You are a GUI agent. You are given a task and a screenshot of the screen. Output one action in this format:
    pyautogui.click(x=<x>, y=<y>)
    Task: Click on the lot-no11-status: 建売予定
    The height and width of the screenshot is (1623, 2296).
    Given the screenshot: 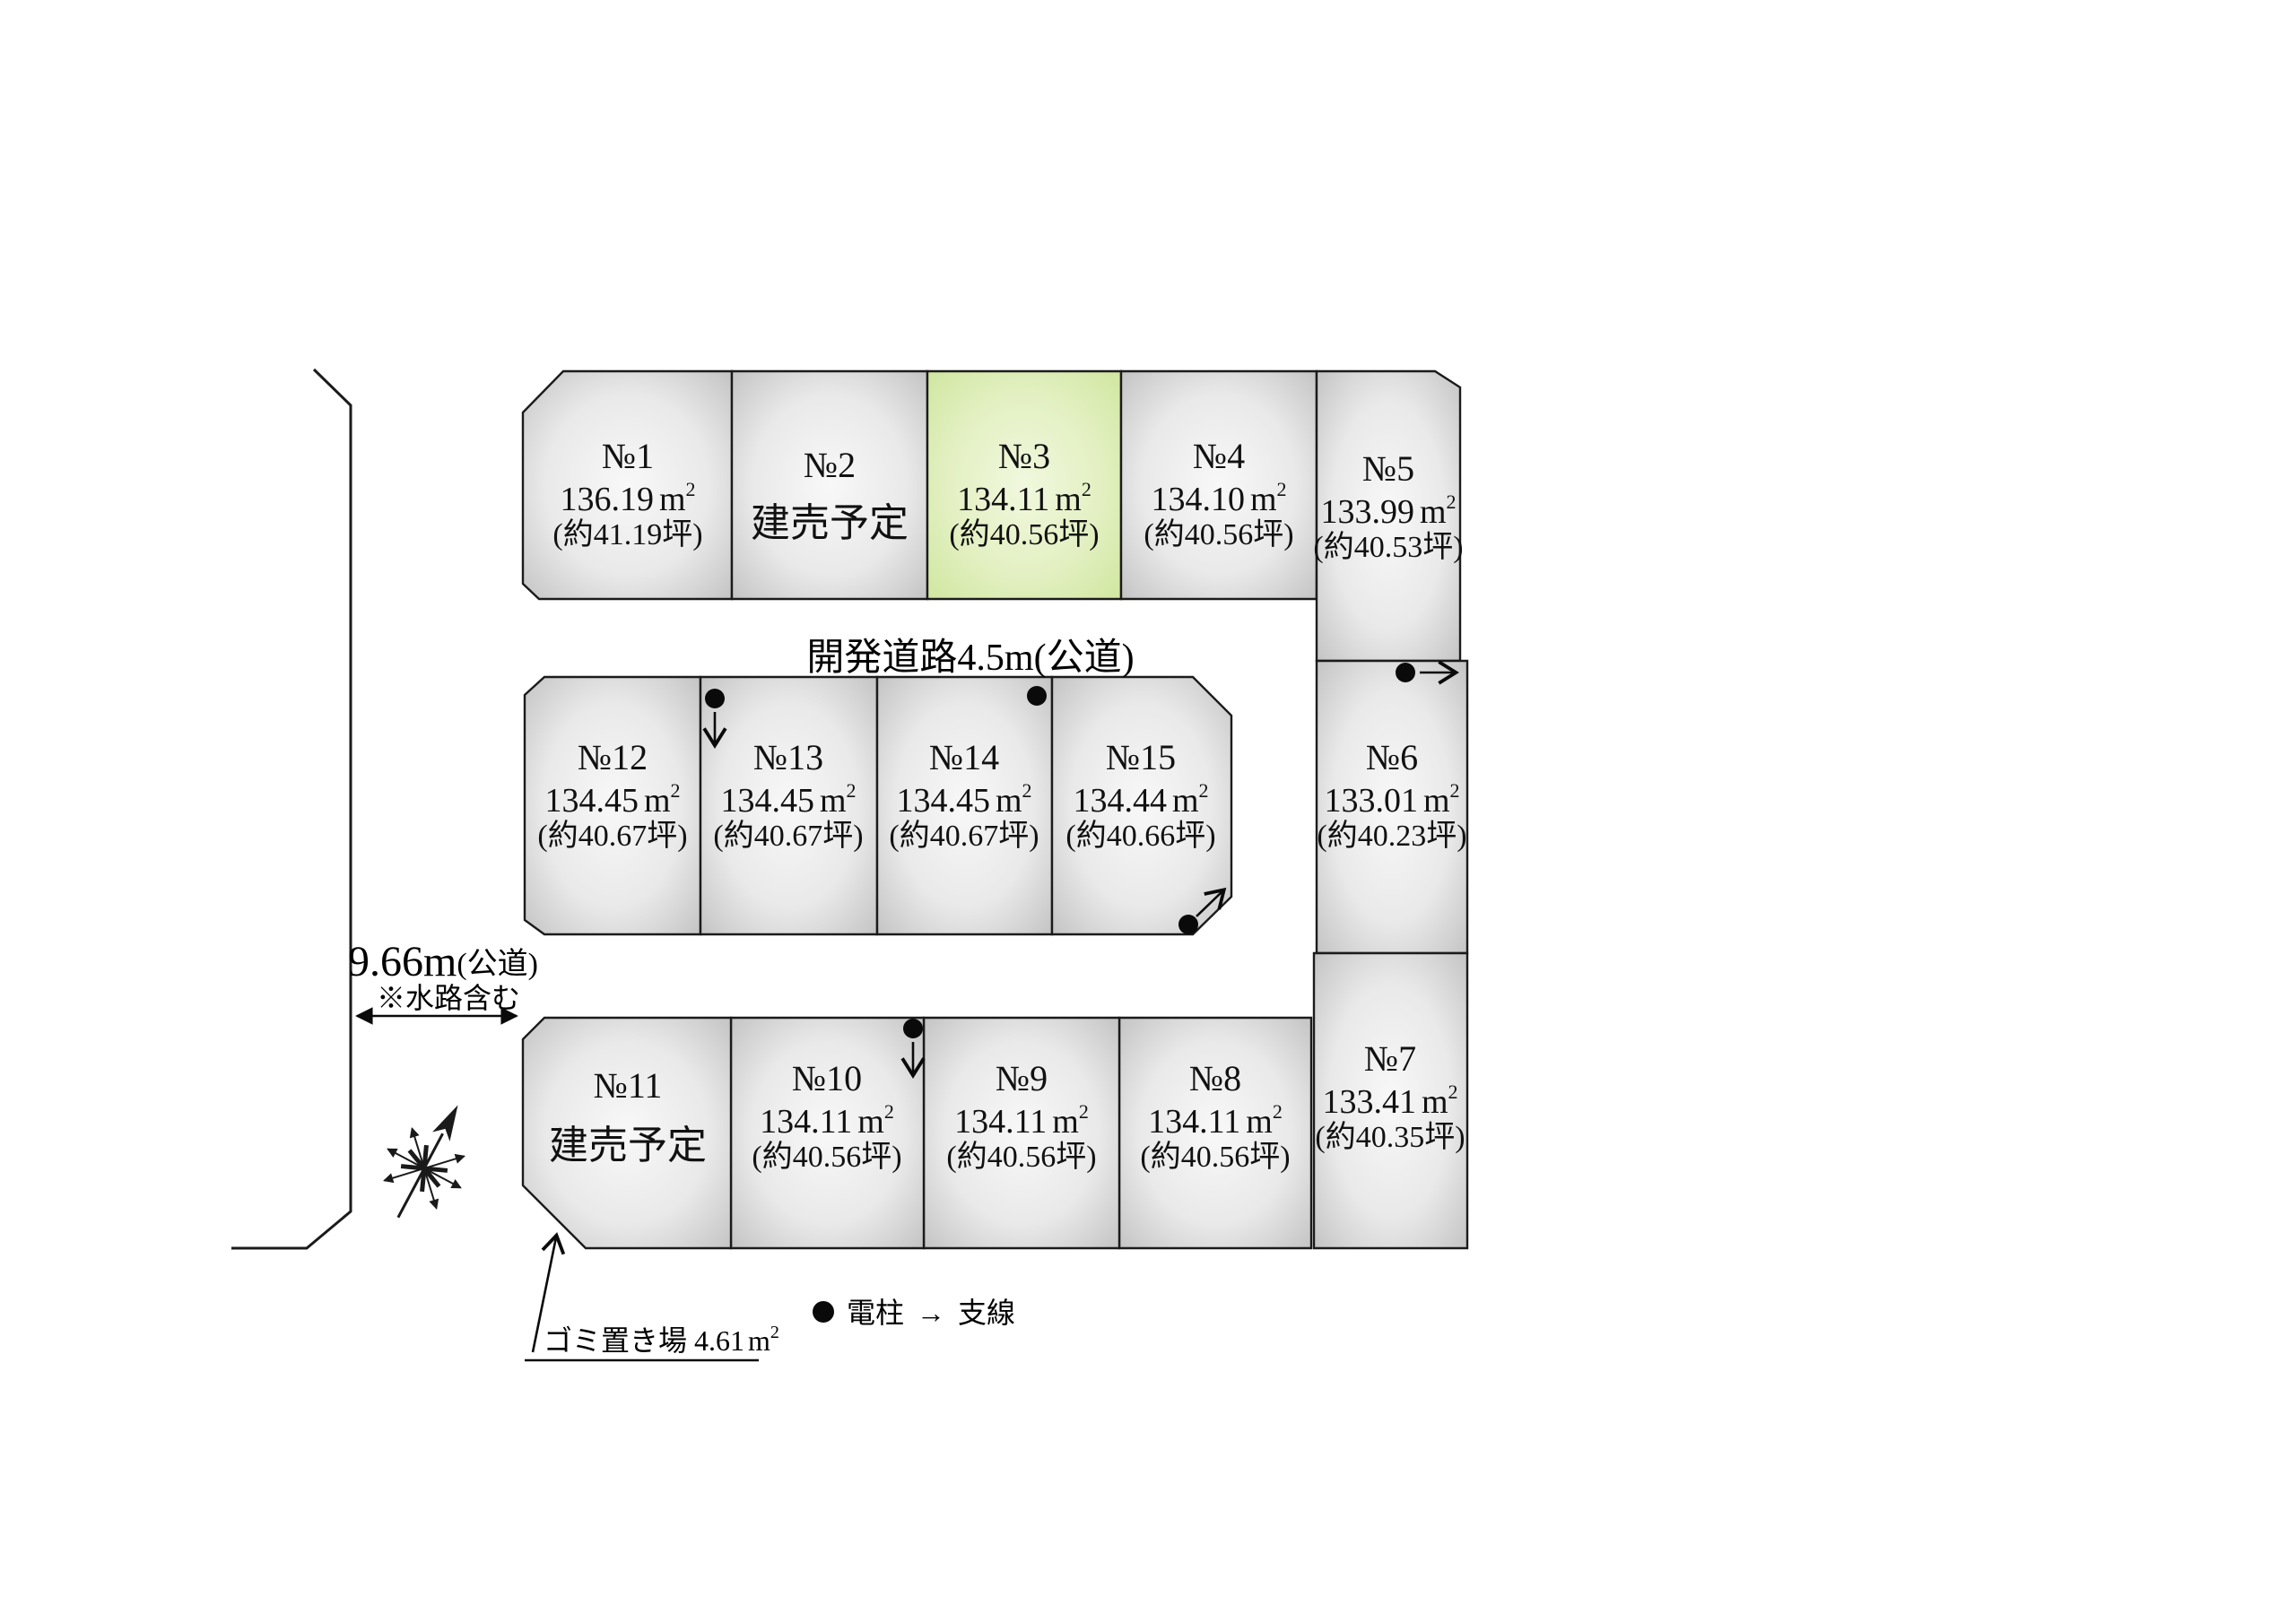 What is the action you would take?
    pyautogui.click(x=628, y=1145)
    